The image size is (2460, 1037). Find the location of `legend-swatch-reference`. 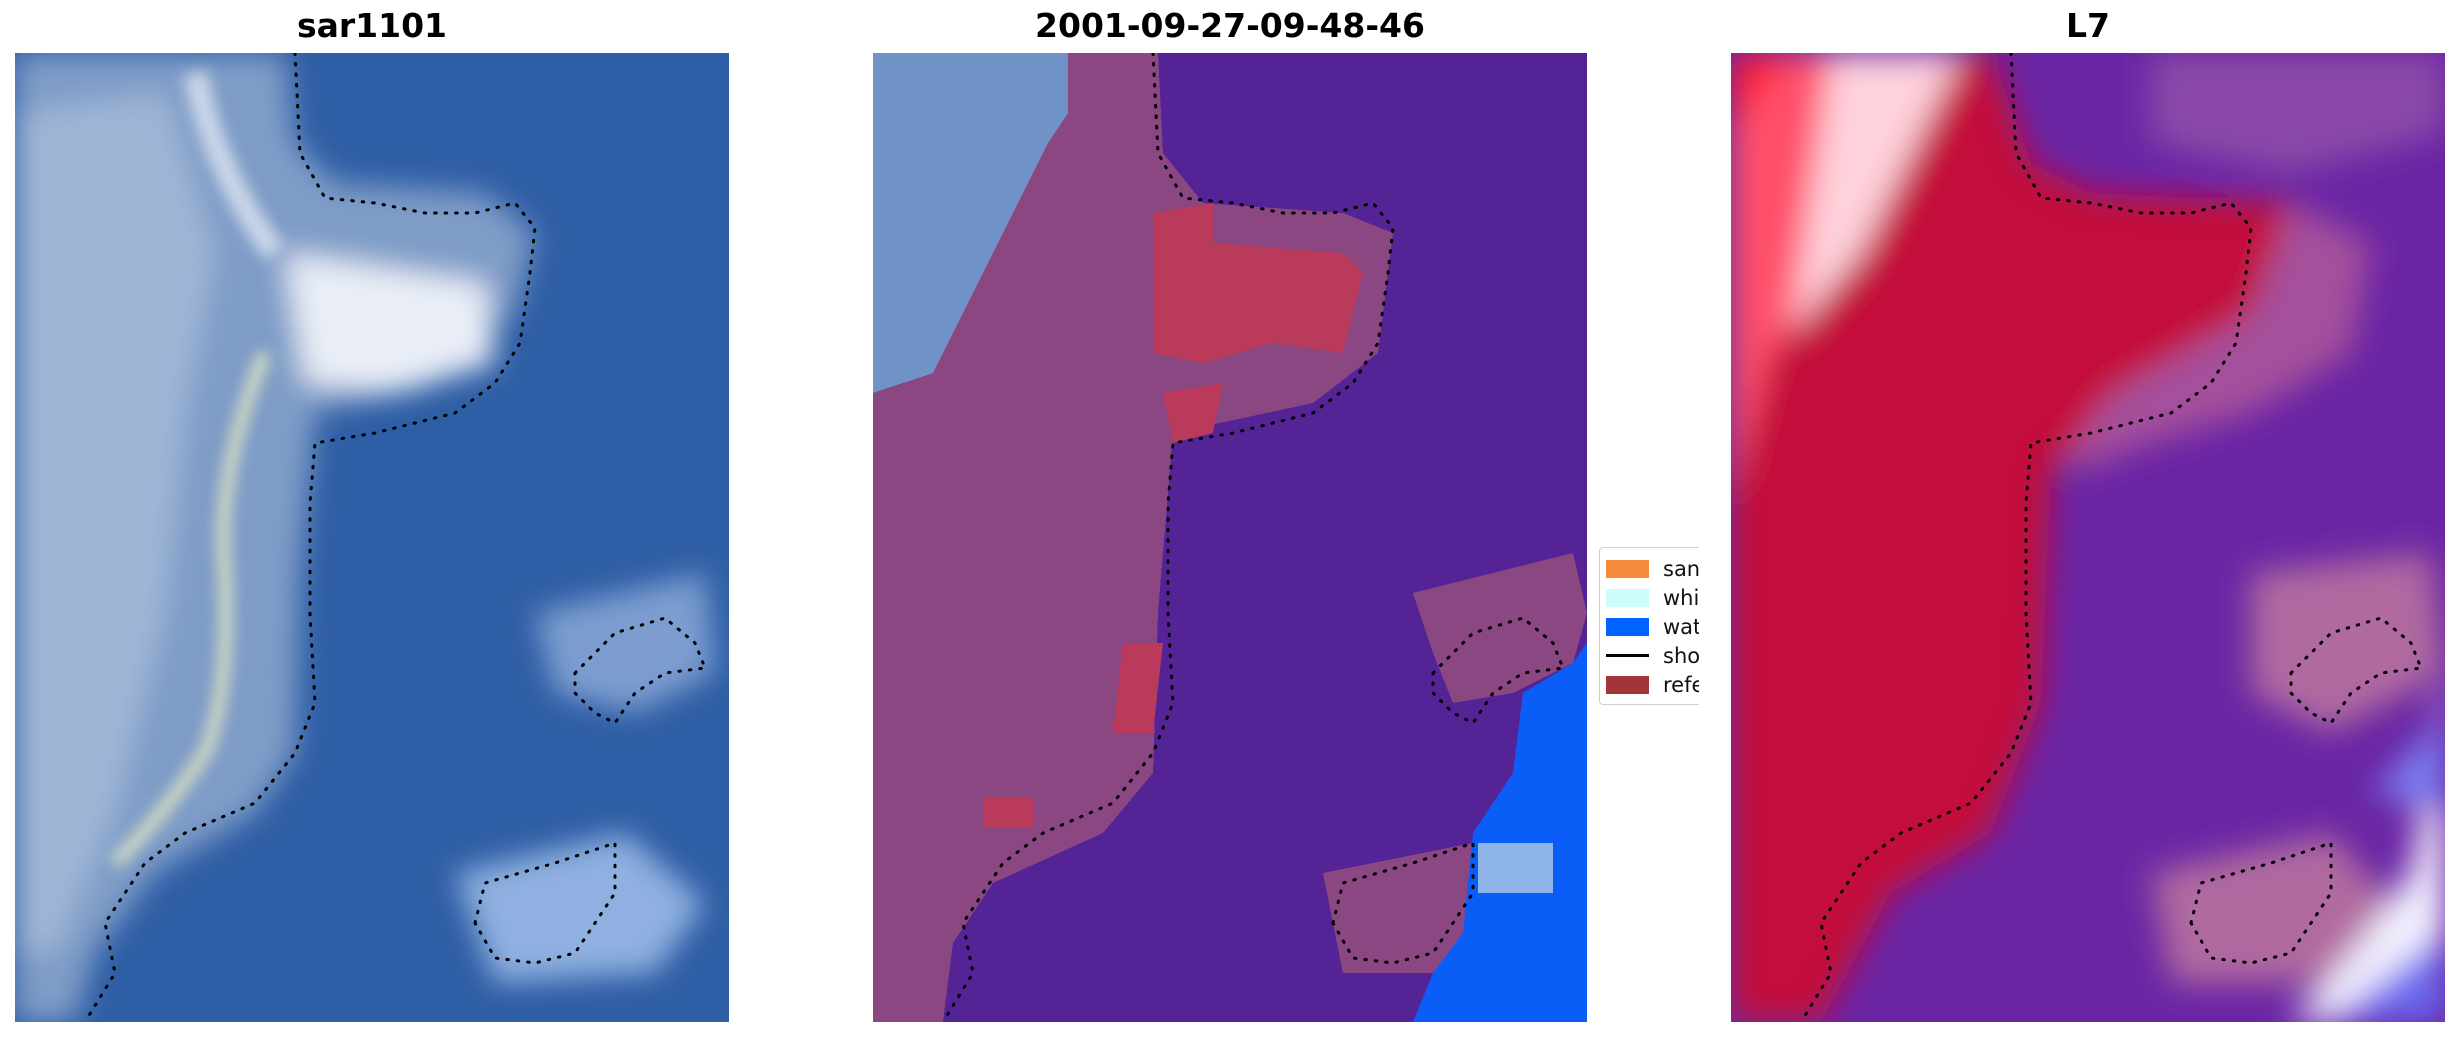

legend-swatch-reference is located at coordinates (1627, 684).